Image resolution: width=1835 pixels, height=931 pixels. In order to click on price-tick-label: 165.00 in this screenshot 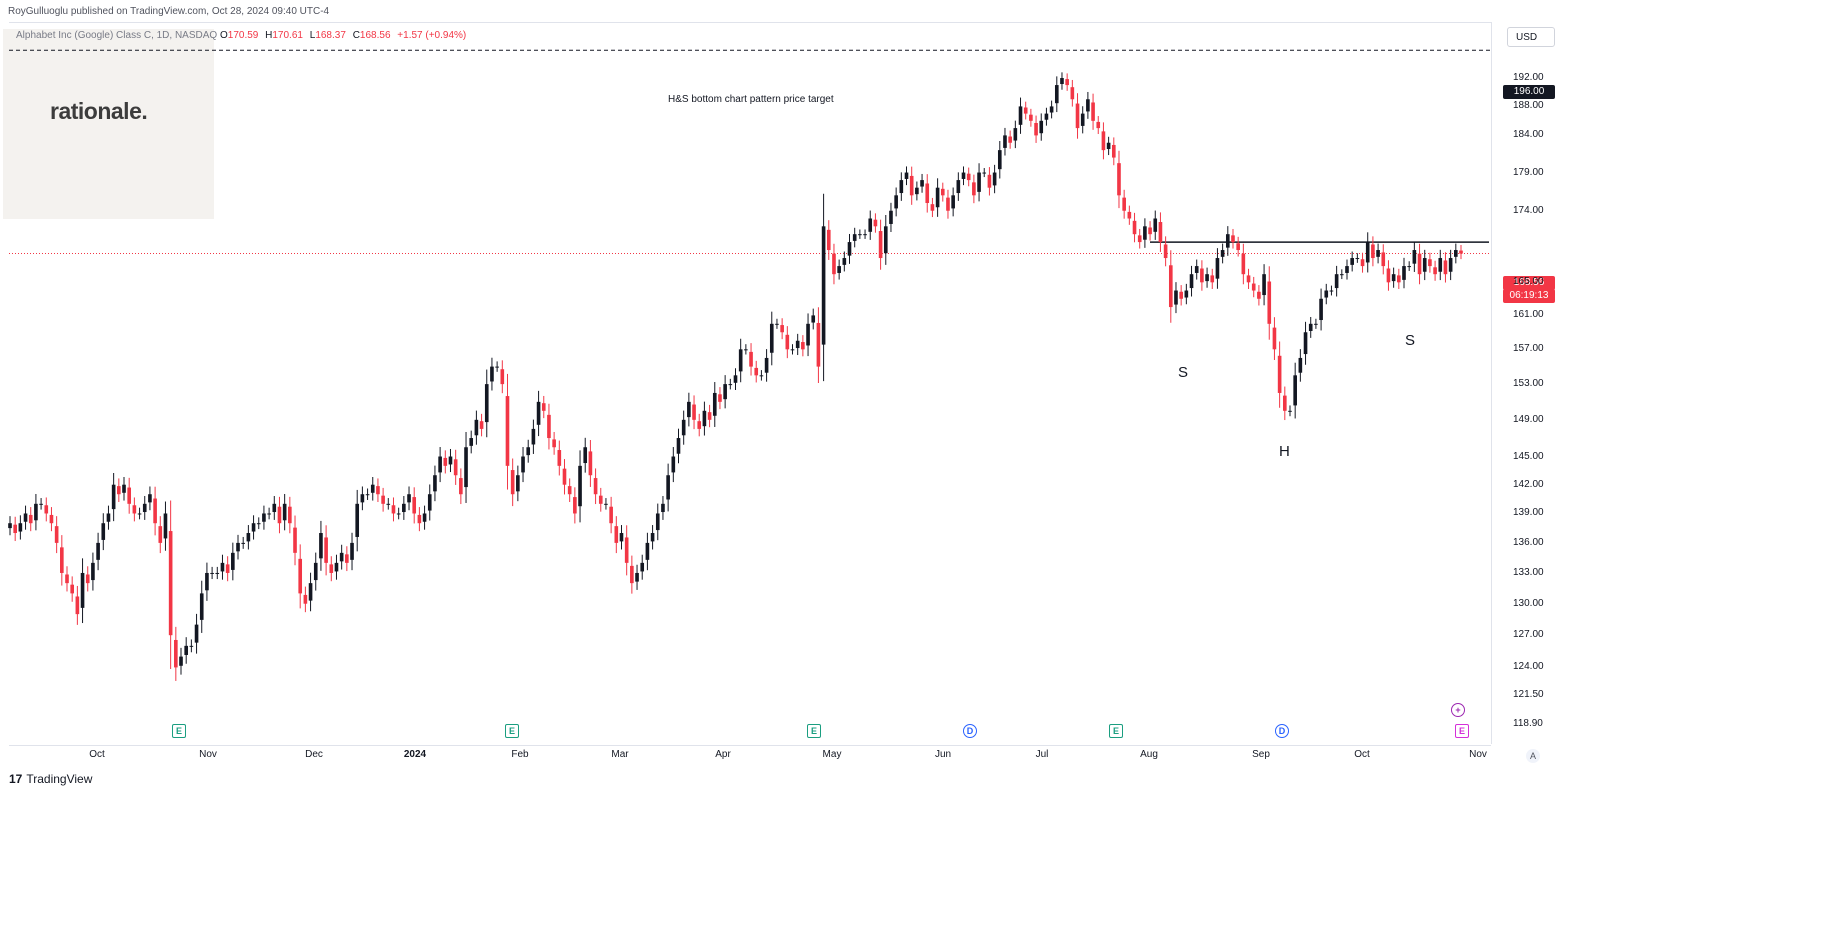, I will do `click(1528, 282)`.